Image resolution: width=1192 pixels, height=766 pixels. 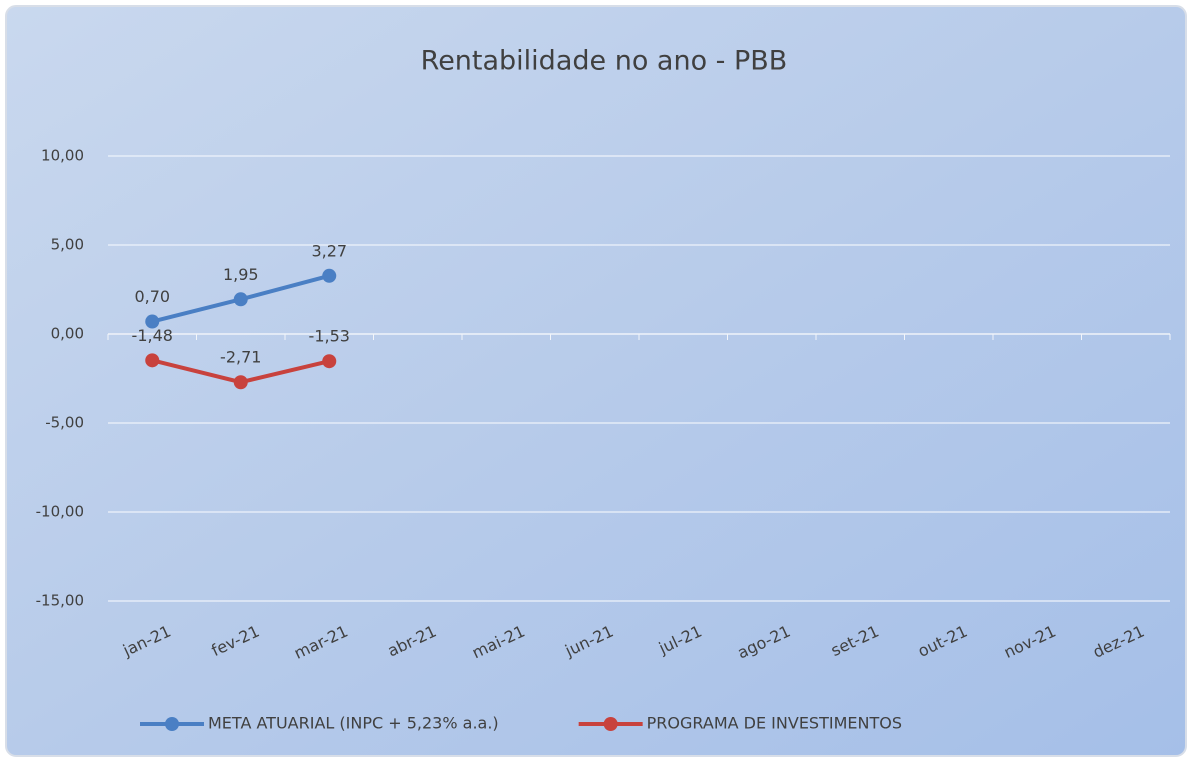 What do you see at coordinates (329, 336) in the screenshot?
I see `data-label: -1,53` at bounding box center [329, 336].